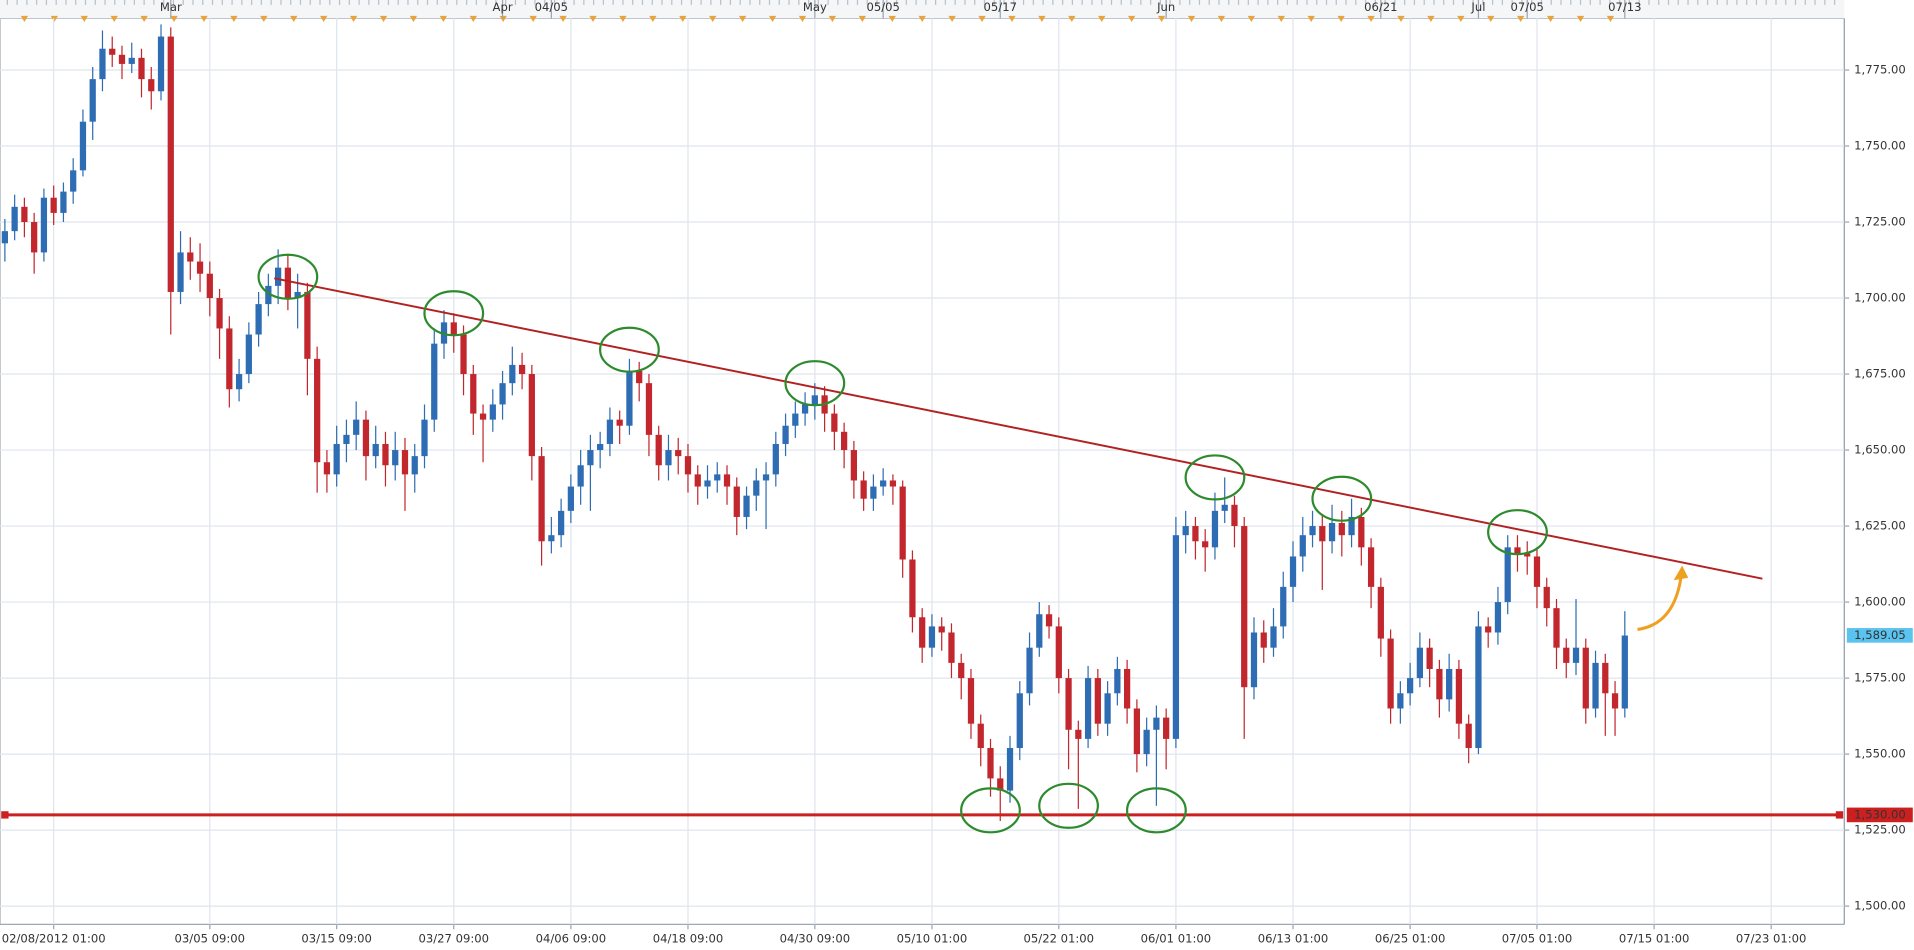 The height and width of the screenshot is (950, 1914). What do you see at coordinates (922, 9) in the screenshot?
I see `ruler-bg` at bounding box center [922, 9].